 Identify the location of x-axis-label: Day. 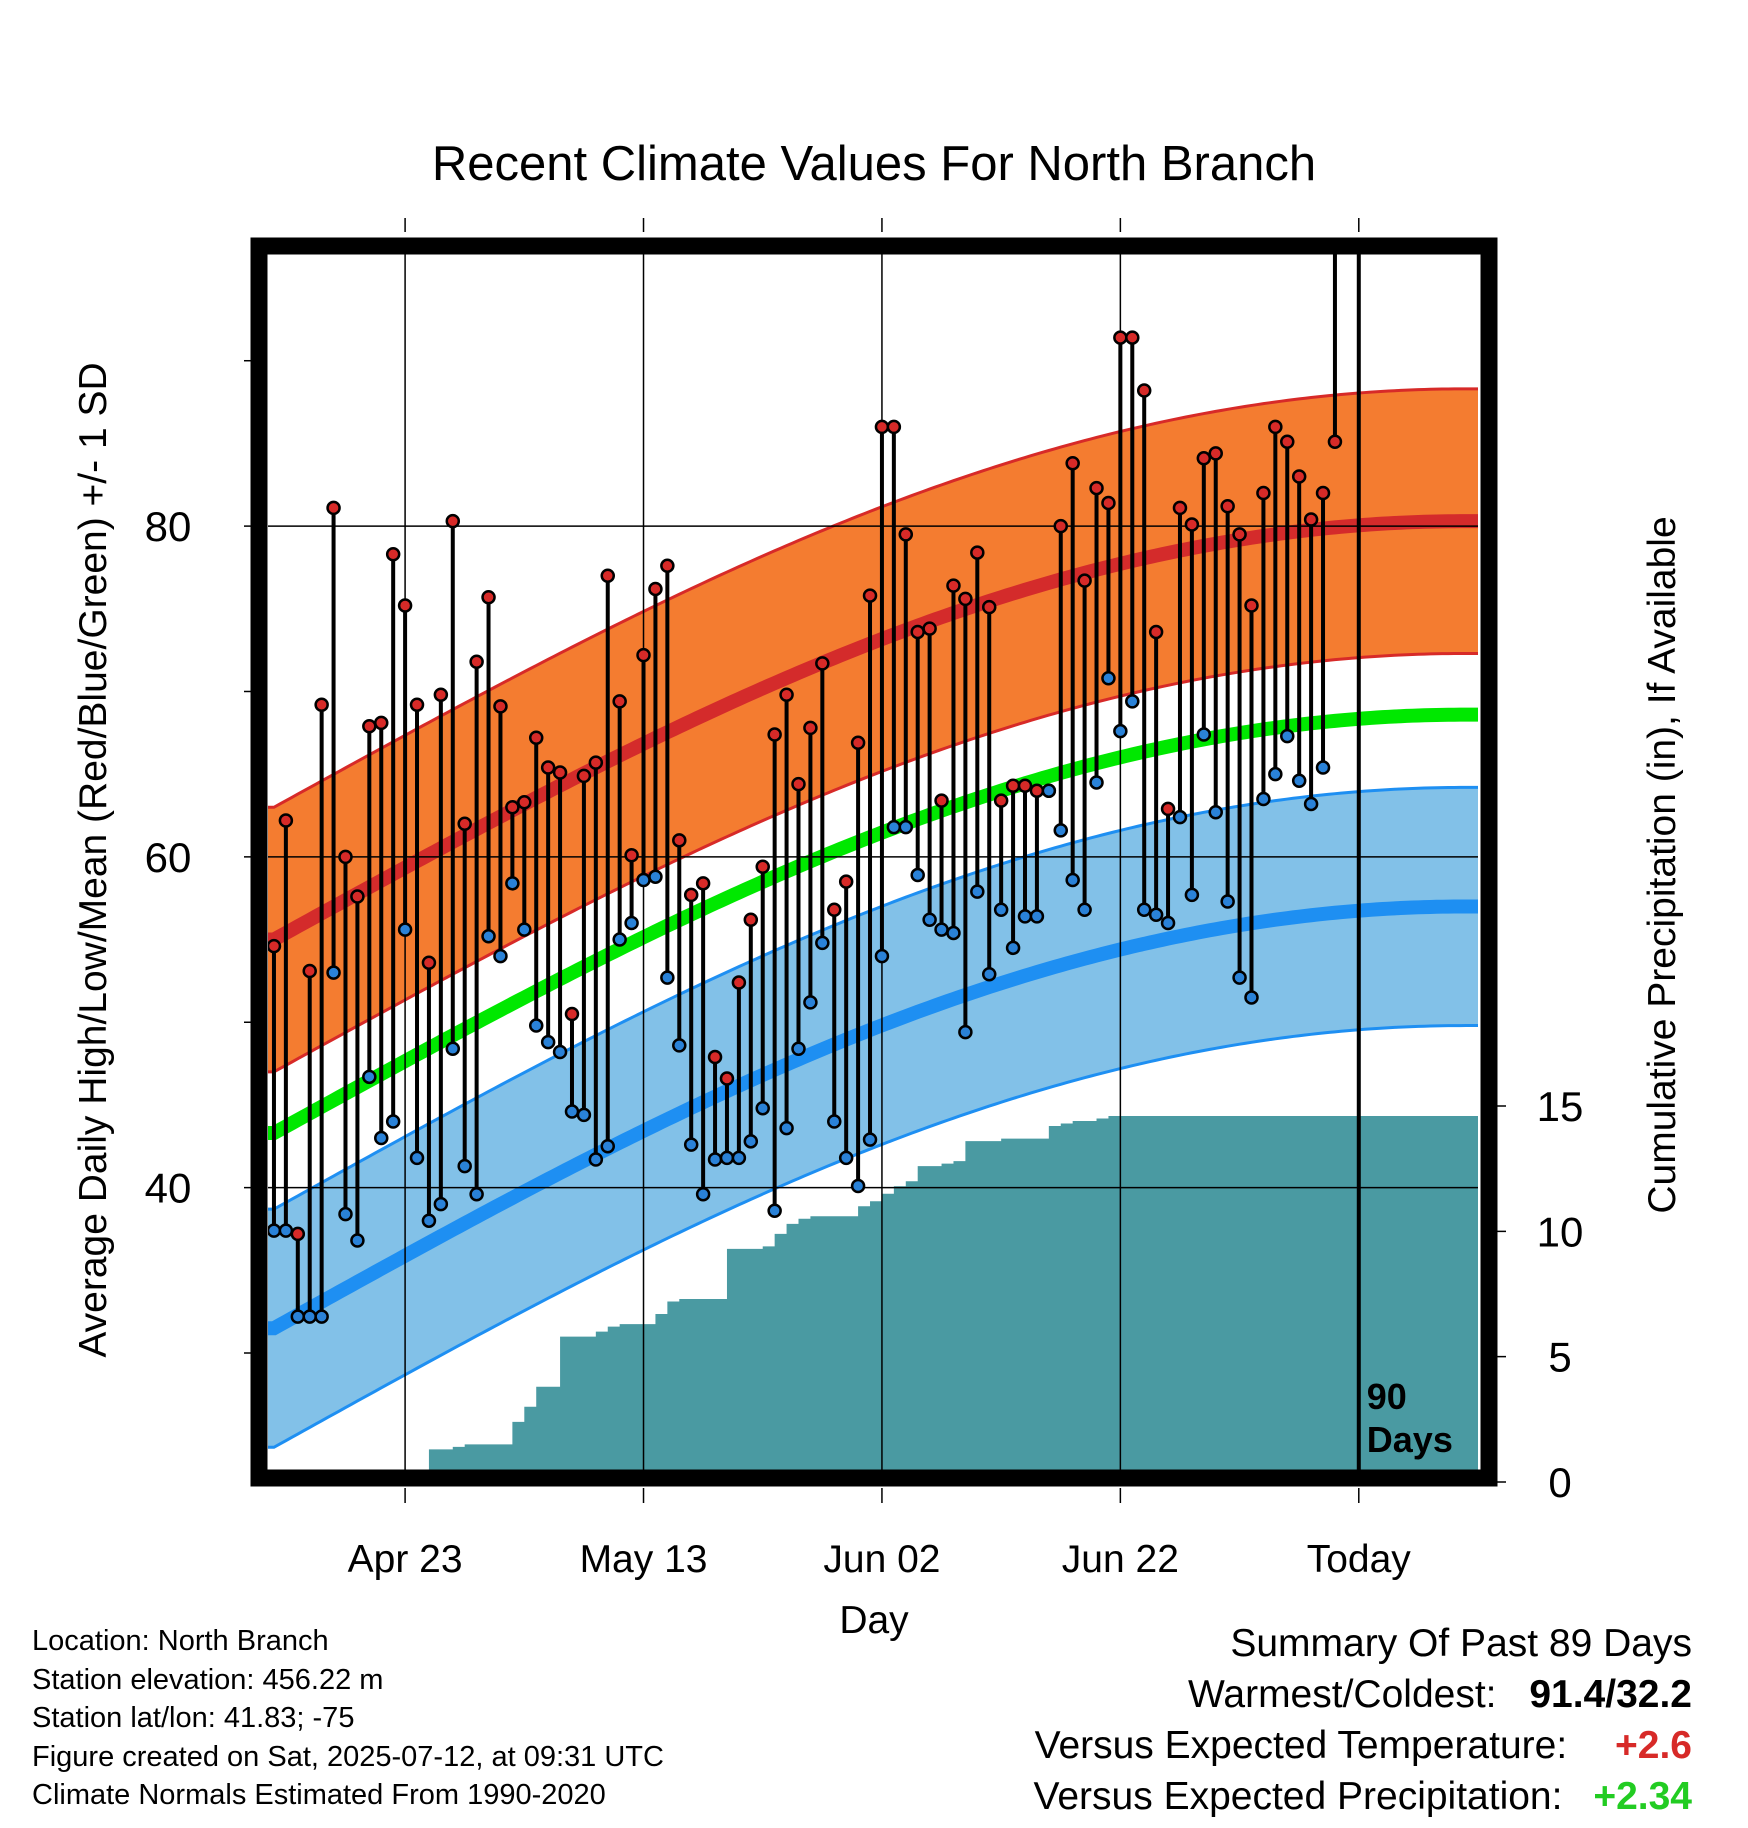
(874, 1620).